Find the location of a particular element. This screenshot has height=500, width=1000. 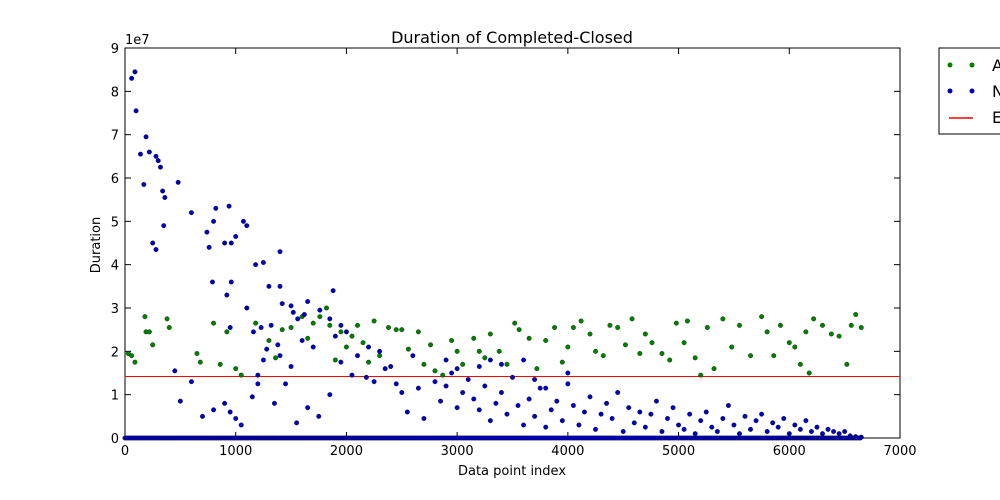

x-tick-label: 2000 is located at coordinates (346, 451).